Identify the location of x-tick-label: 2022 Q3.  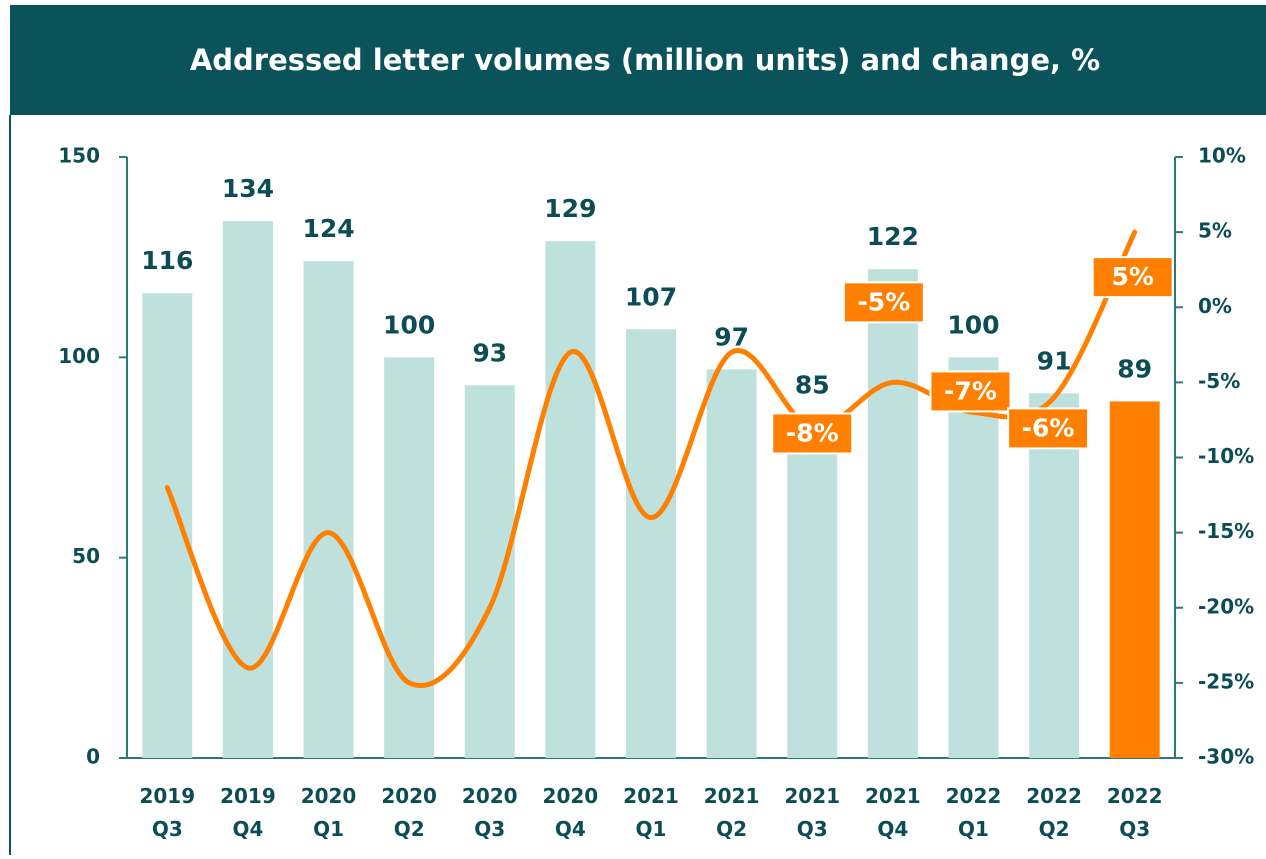
(1135, 812).